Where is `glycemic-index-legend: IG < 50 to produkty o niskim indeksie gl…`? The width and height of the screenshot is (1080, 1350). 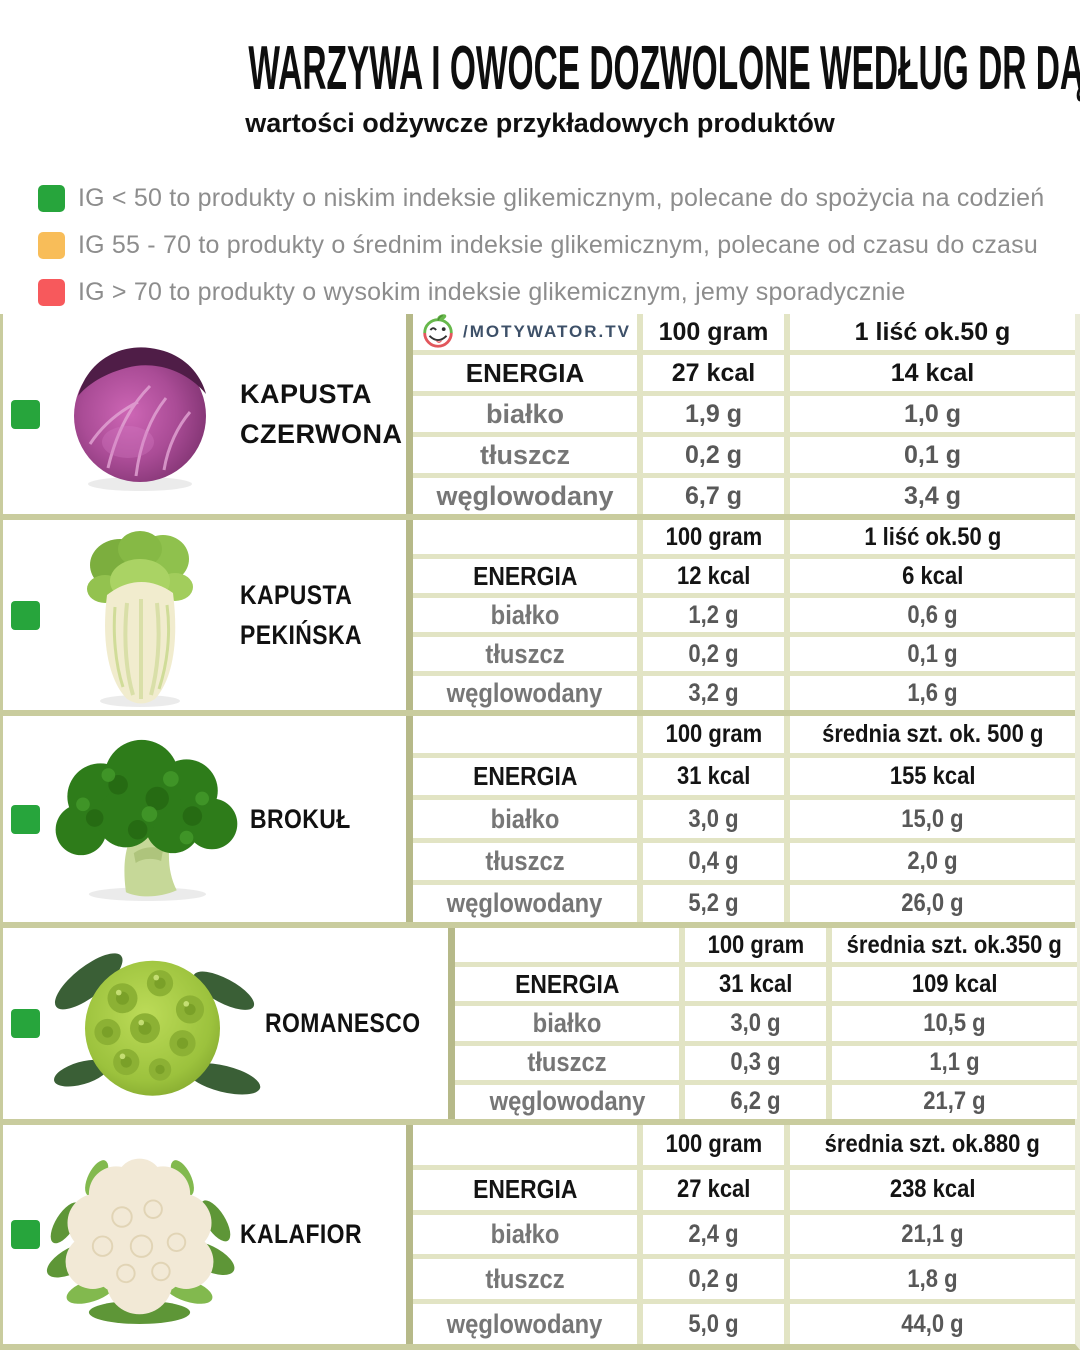
glycemic-index-legend: IG < 50 to produkty o niskim indeksie gl… is located at coordinates (559, 245).